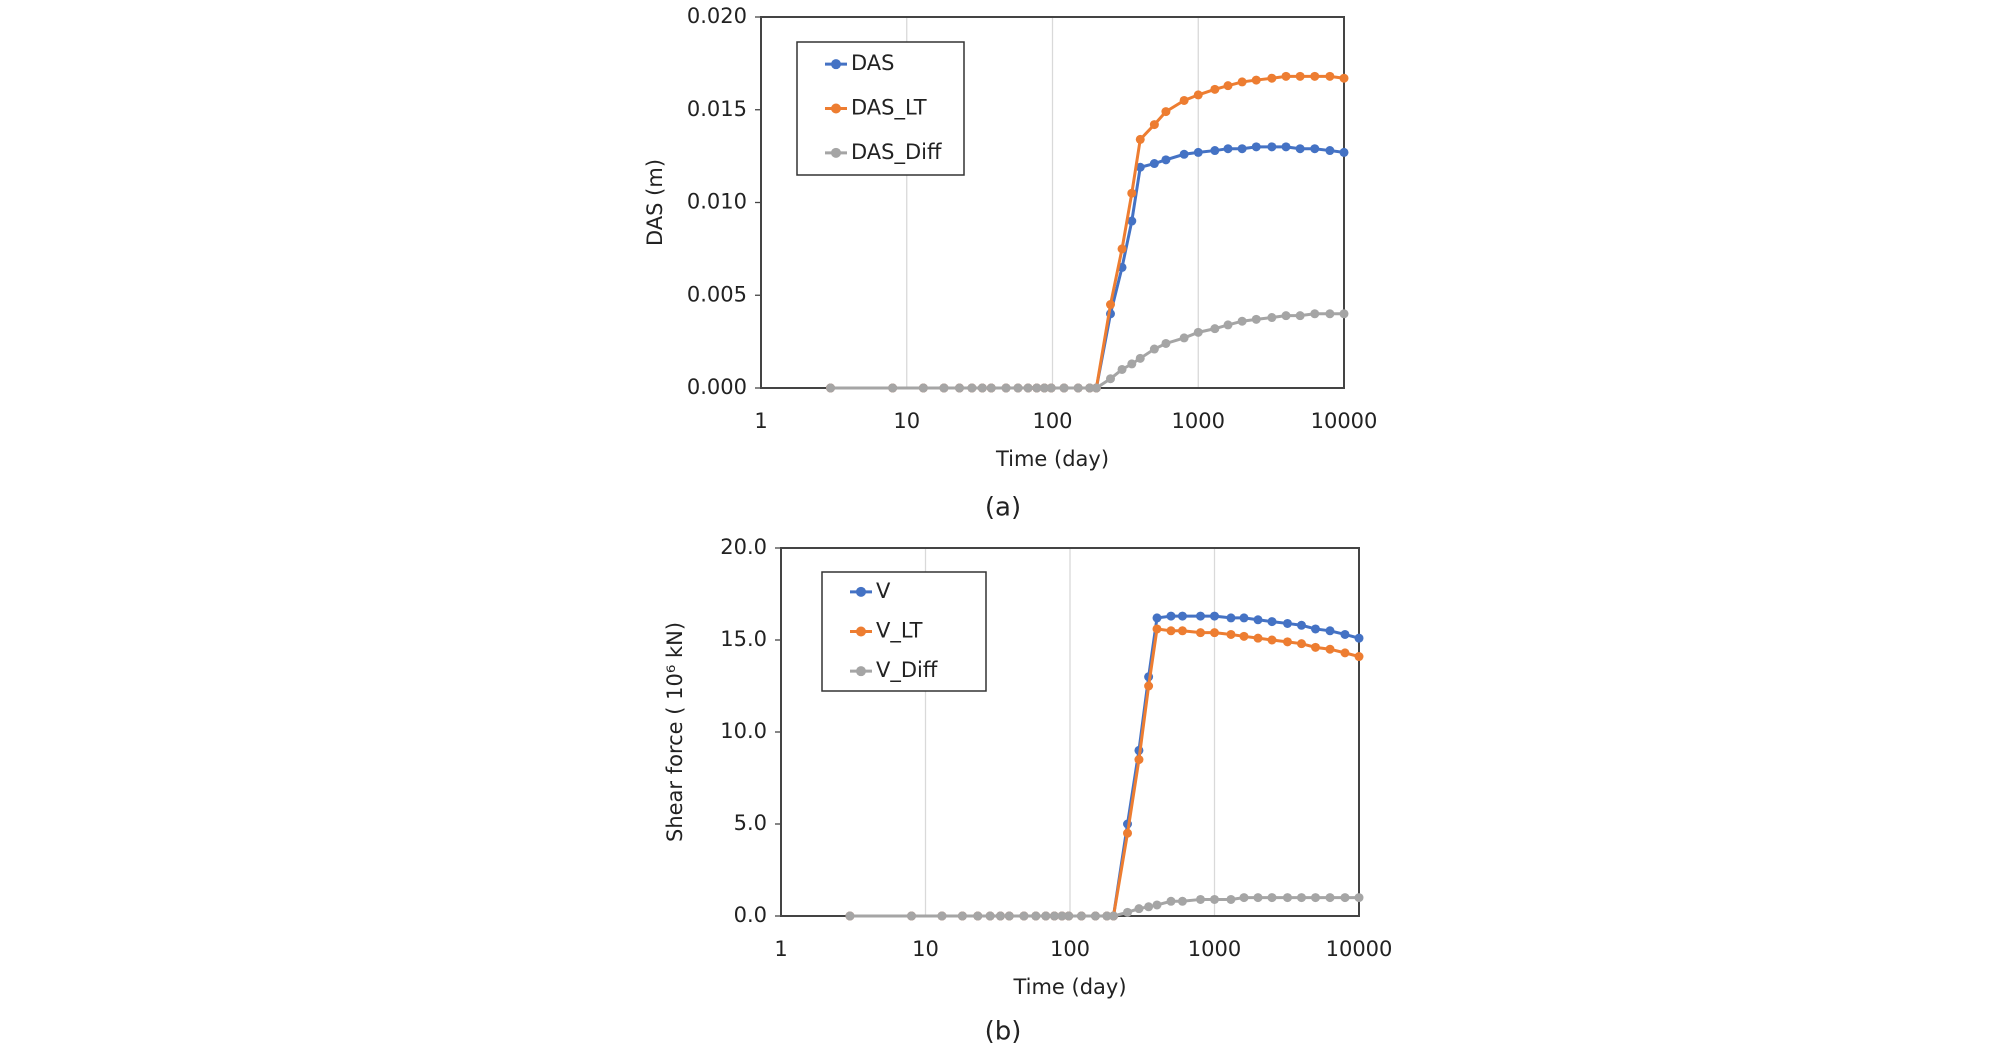 This screenshot has height=1044, width=2008. I want to click on x-tick-label: 1000, so click(1214, 949).